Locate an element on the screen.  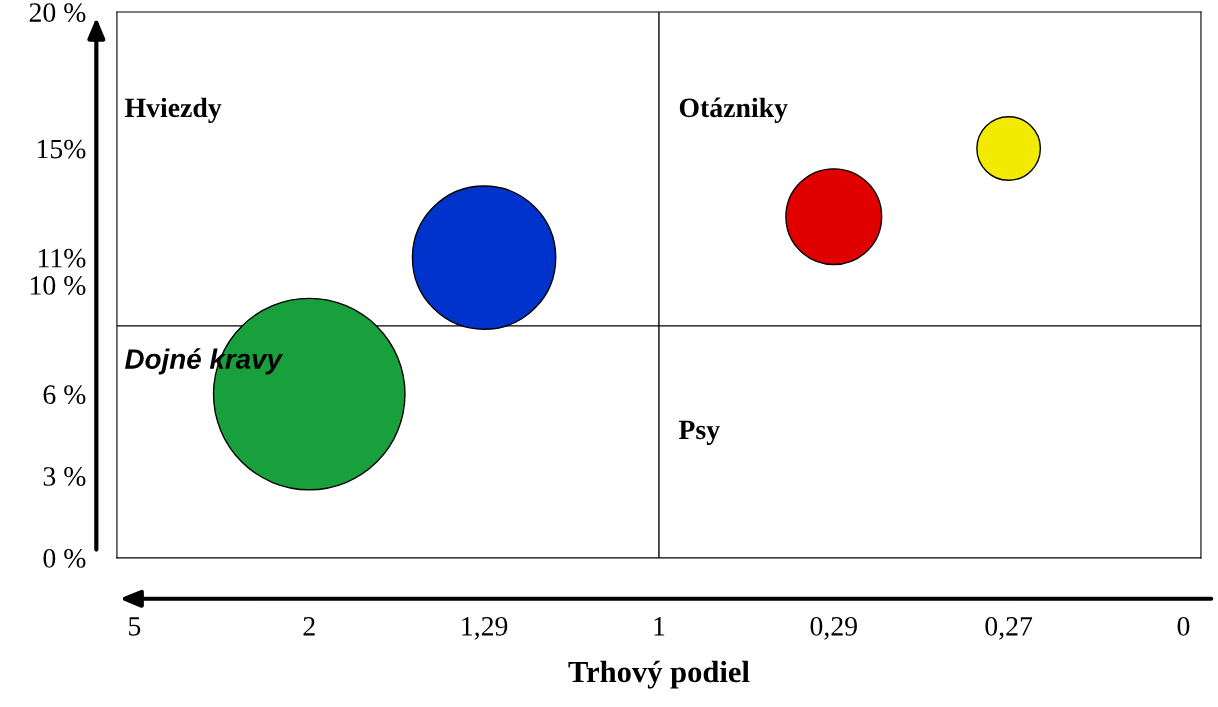
x-tick-label: 0,27 is located at coordinates (1009, 628).